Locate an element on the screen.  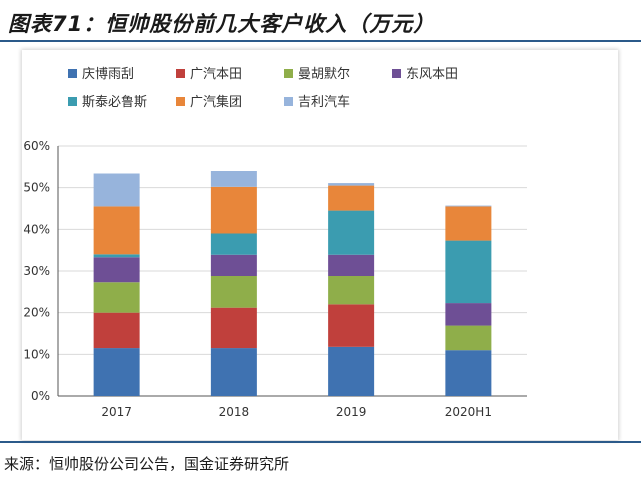
bar-2020H1-斯泰必鲁斯 is located at coordinates (468, 272).